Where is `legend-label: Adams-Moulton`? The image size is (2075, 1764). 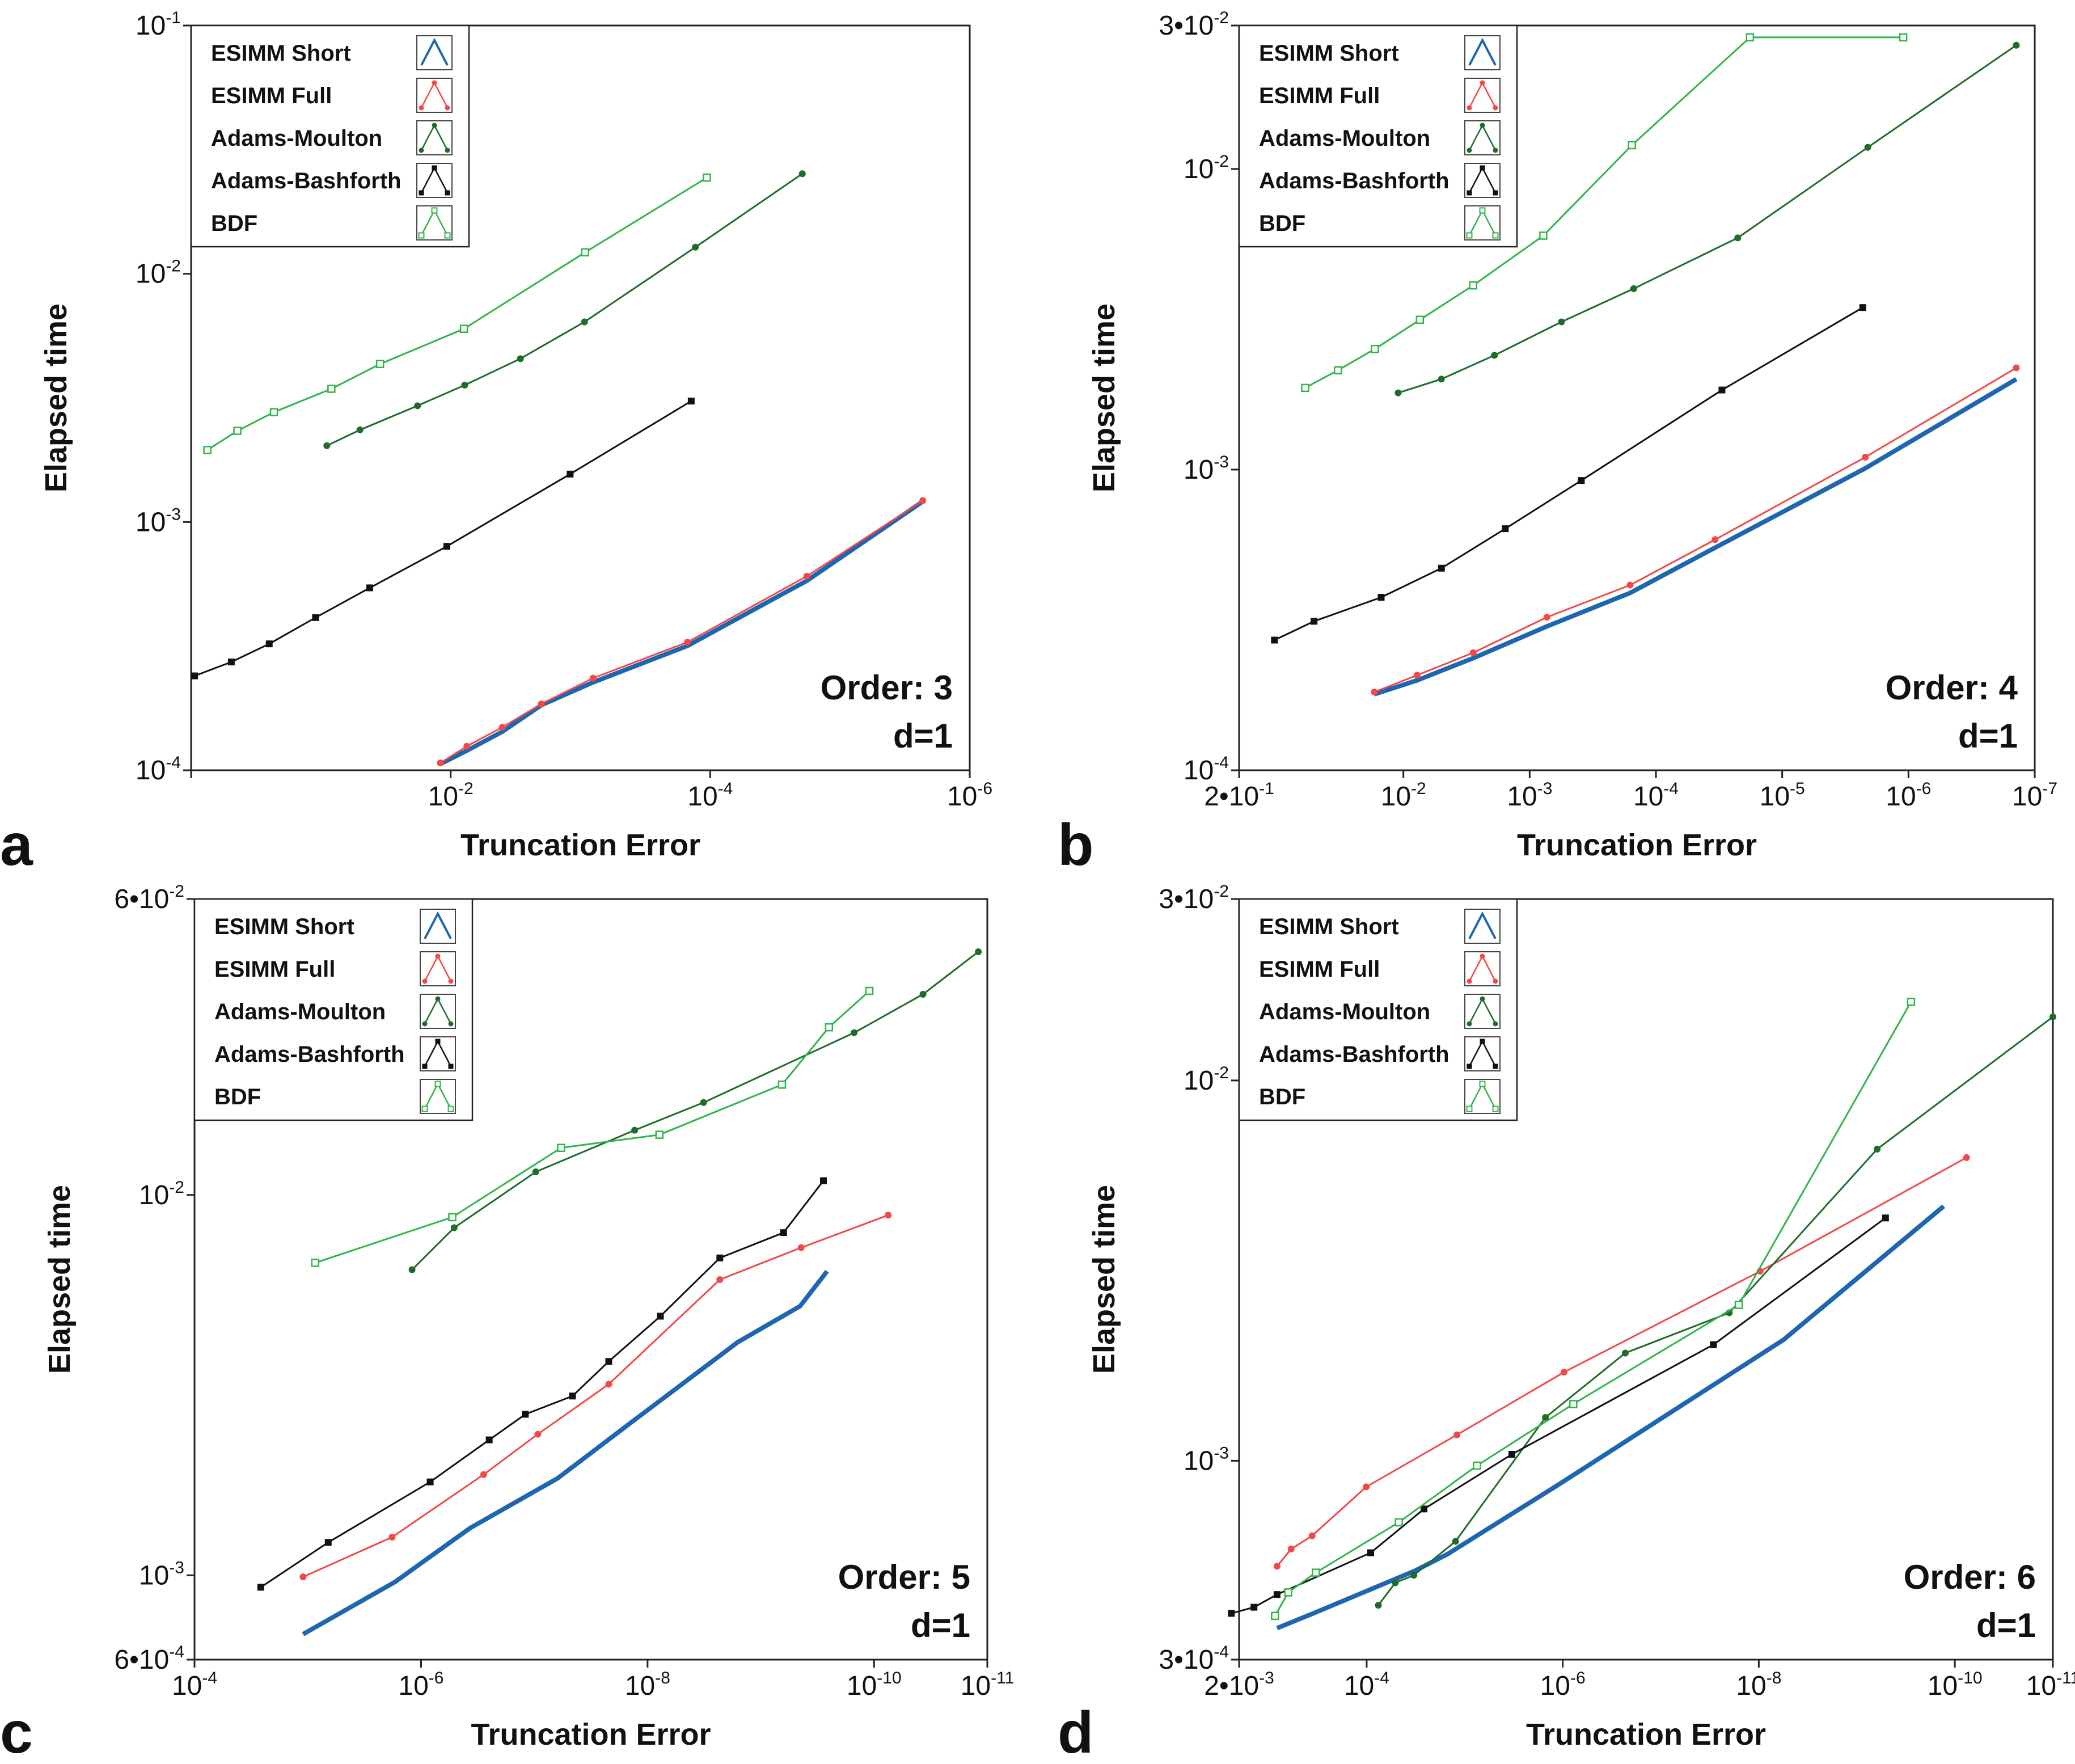 legend-label: Adams-Moulton is located at coordinates (300, 1011).